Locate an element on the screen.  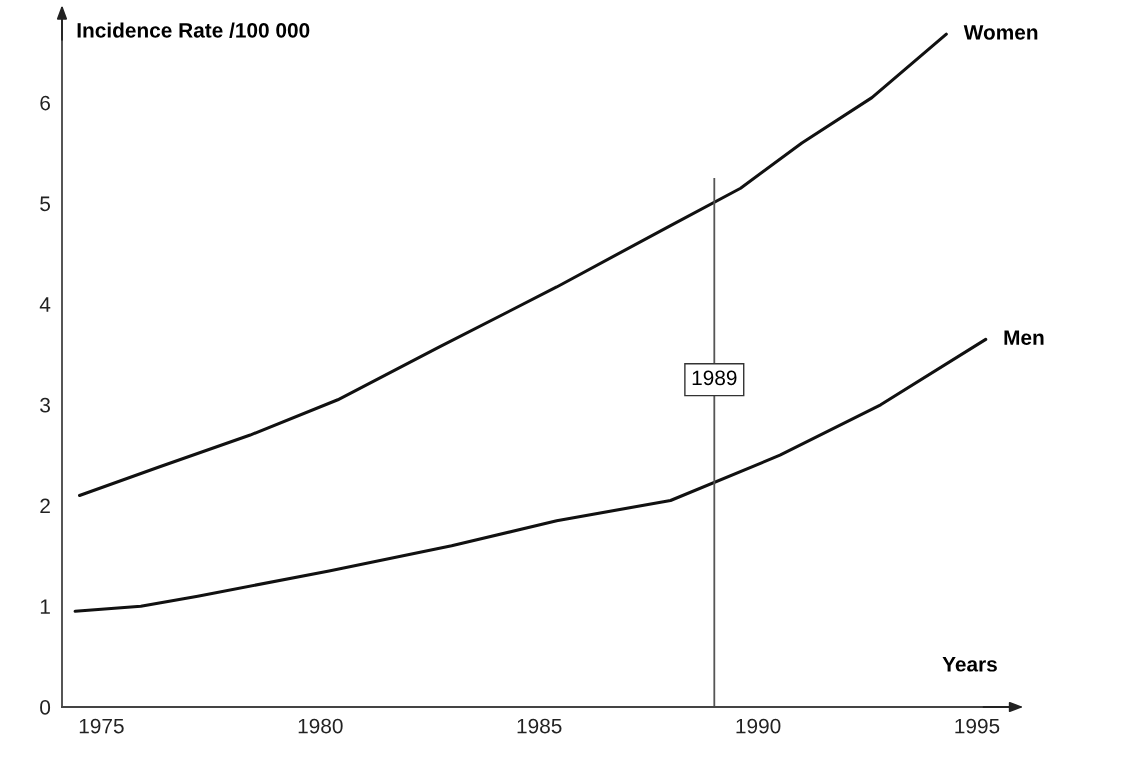
y-tick-label: 2 is located at coordinates (45, 506).